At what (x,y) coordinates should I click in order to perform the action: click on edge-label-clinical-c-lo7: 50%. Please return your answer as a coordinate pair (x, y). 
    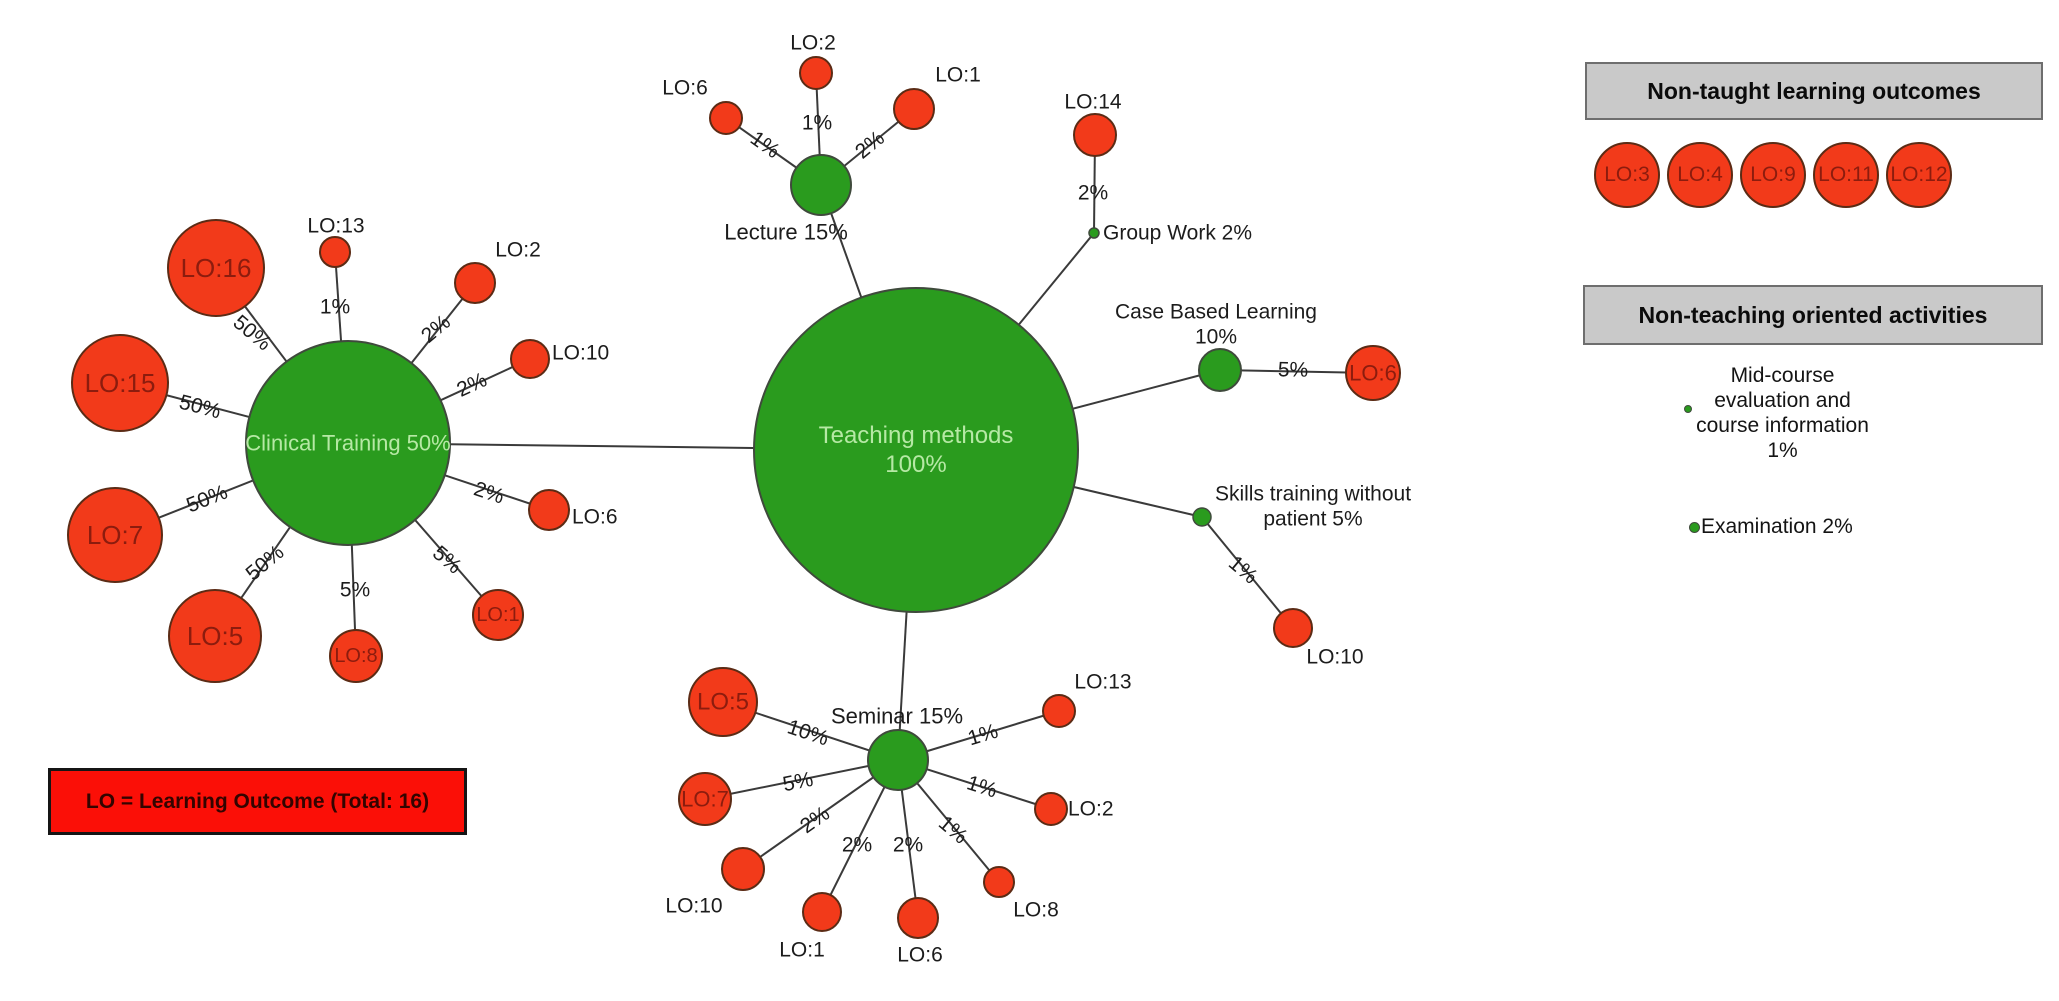
    Looking at the image, I should click on (207, 499).